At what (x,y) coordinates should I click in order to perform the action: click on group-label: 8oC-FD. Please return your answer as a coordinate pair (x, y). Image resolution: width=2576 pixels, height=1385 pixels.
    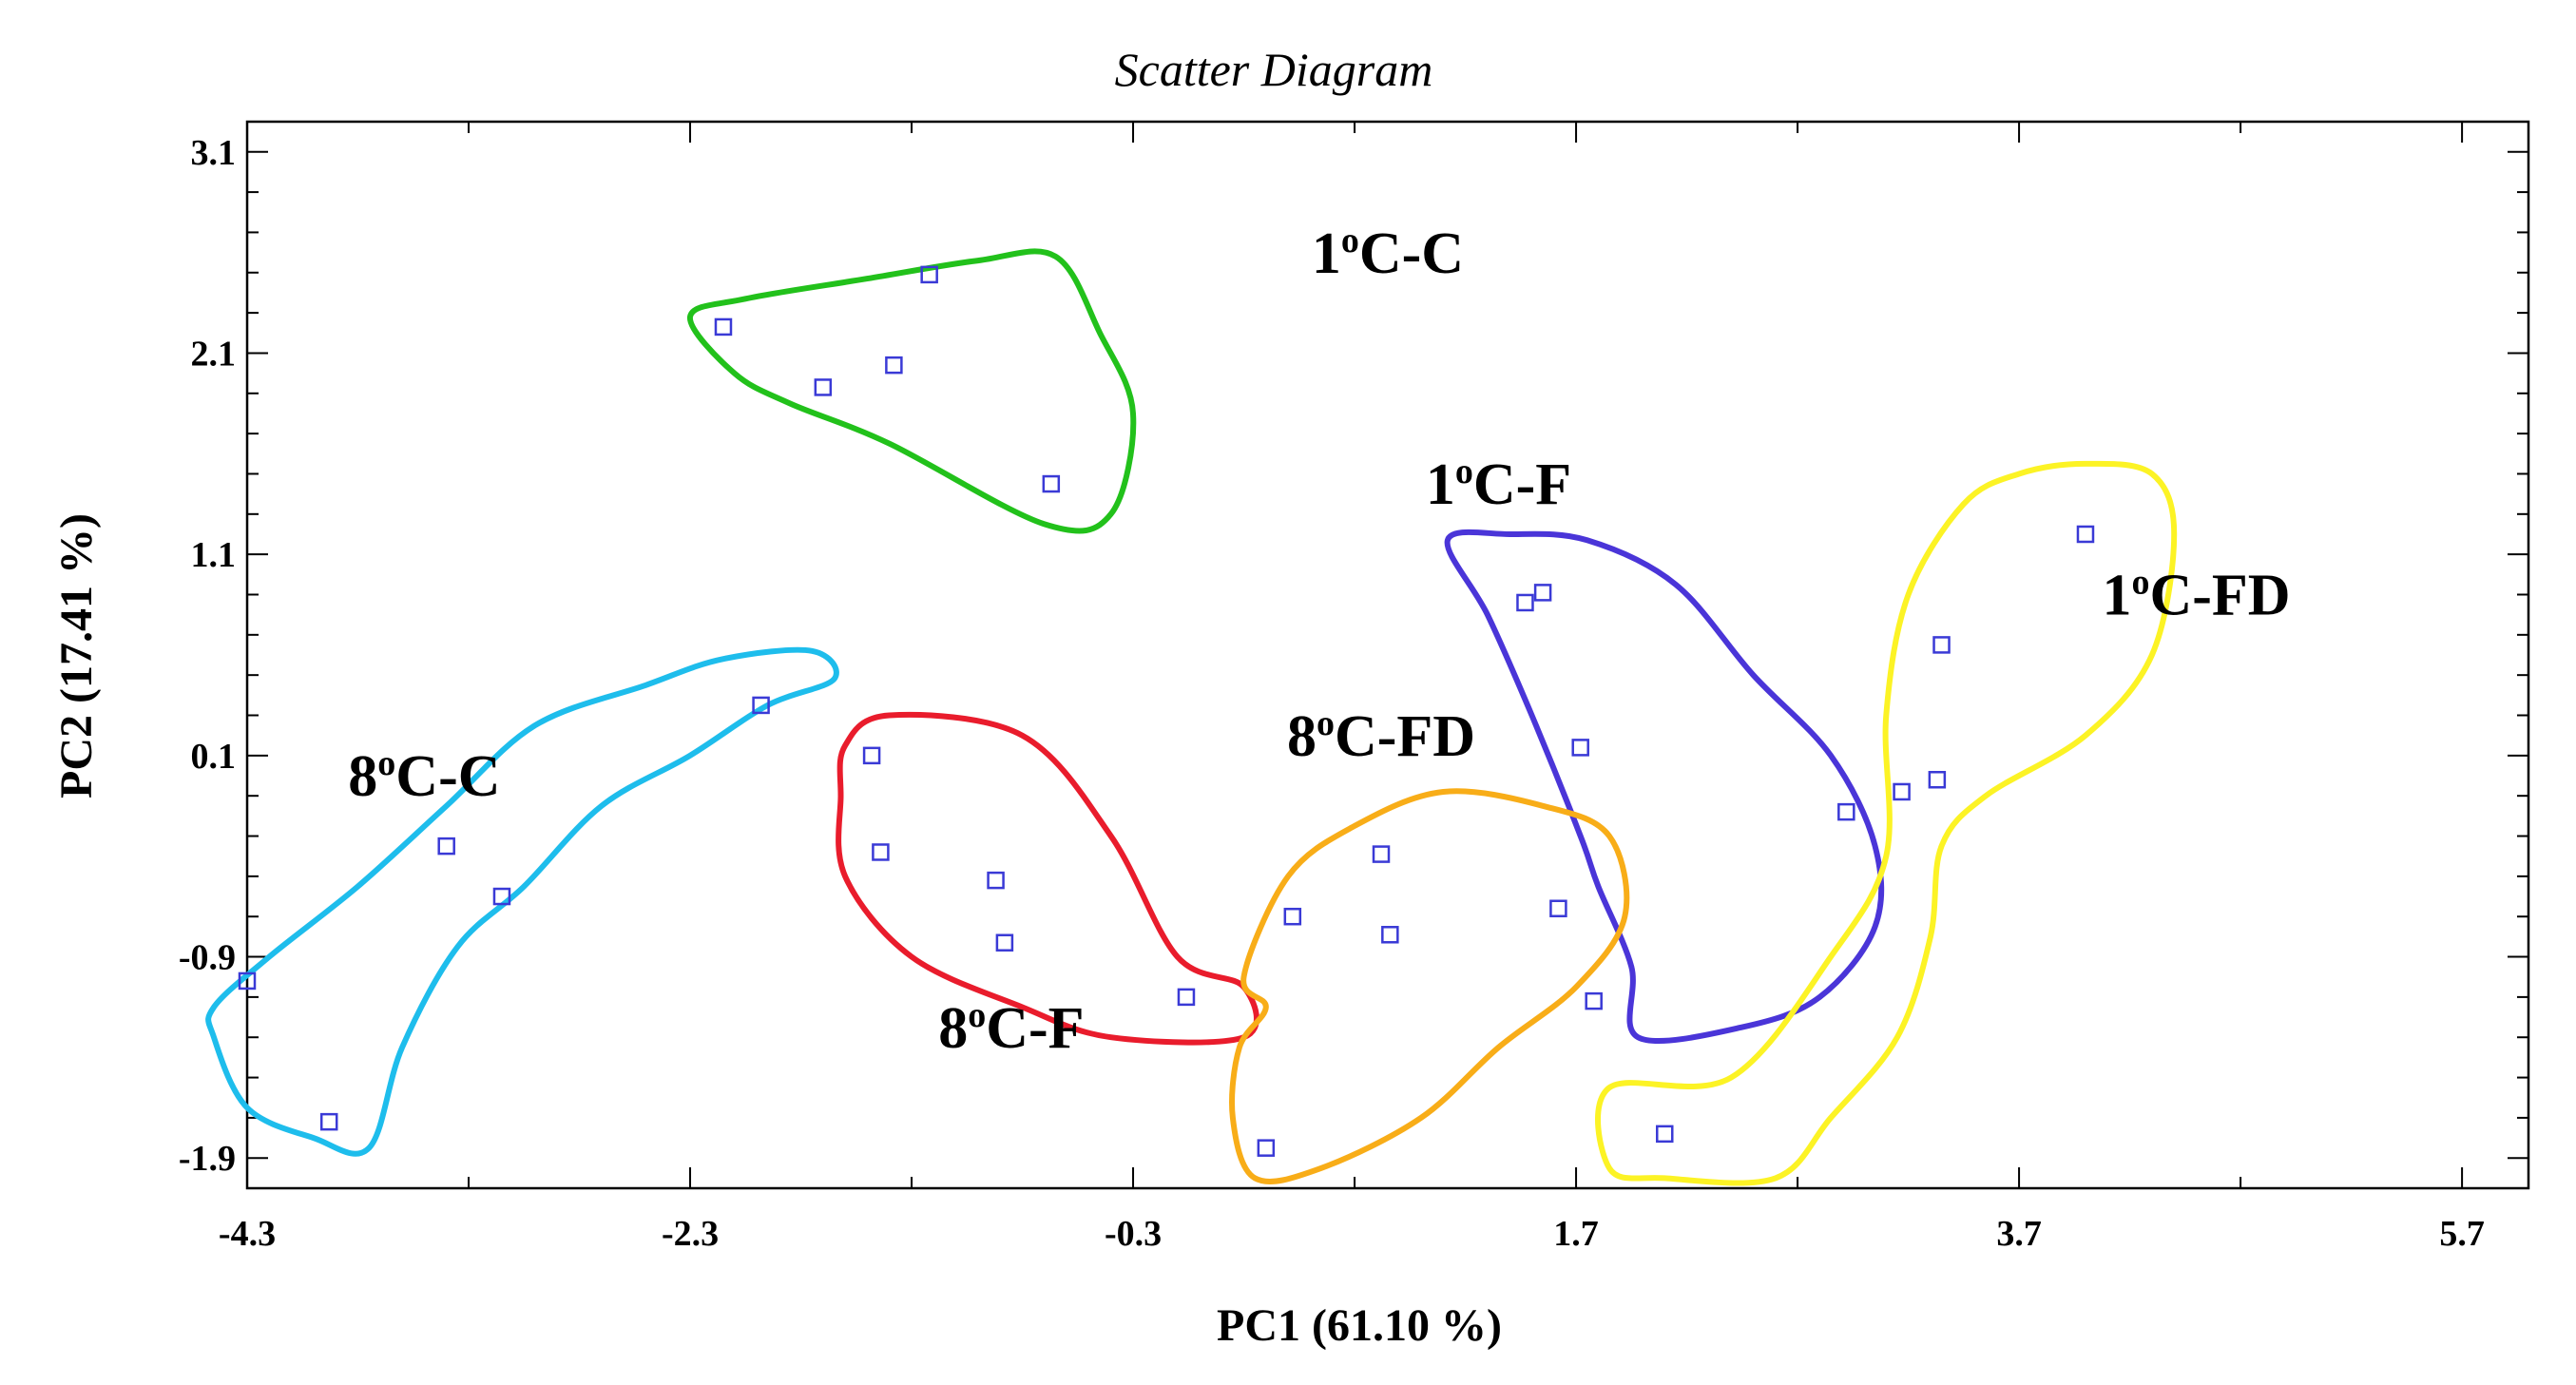
    Looking at the image, I should click on (1381, 736).